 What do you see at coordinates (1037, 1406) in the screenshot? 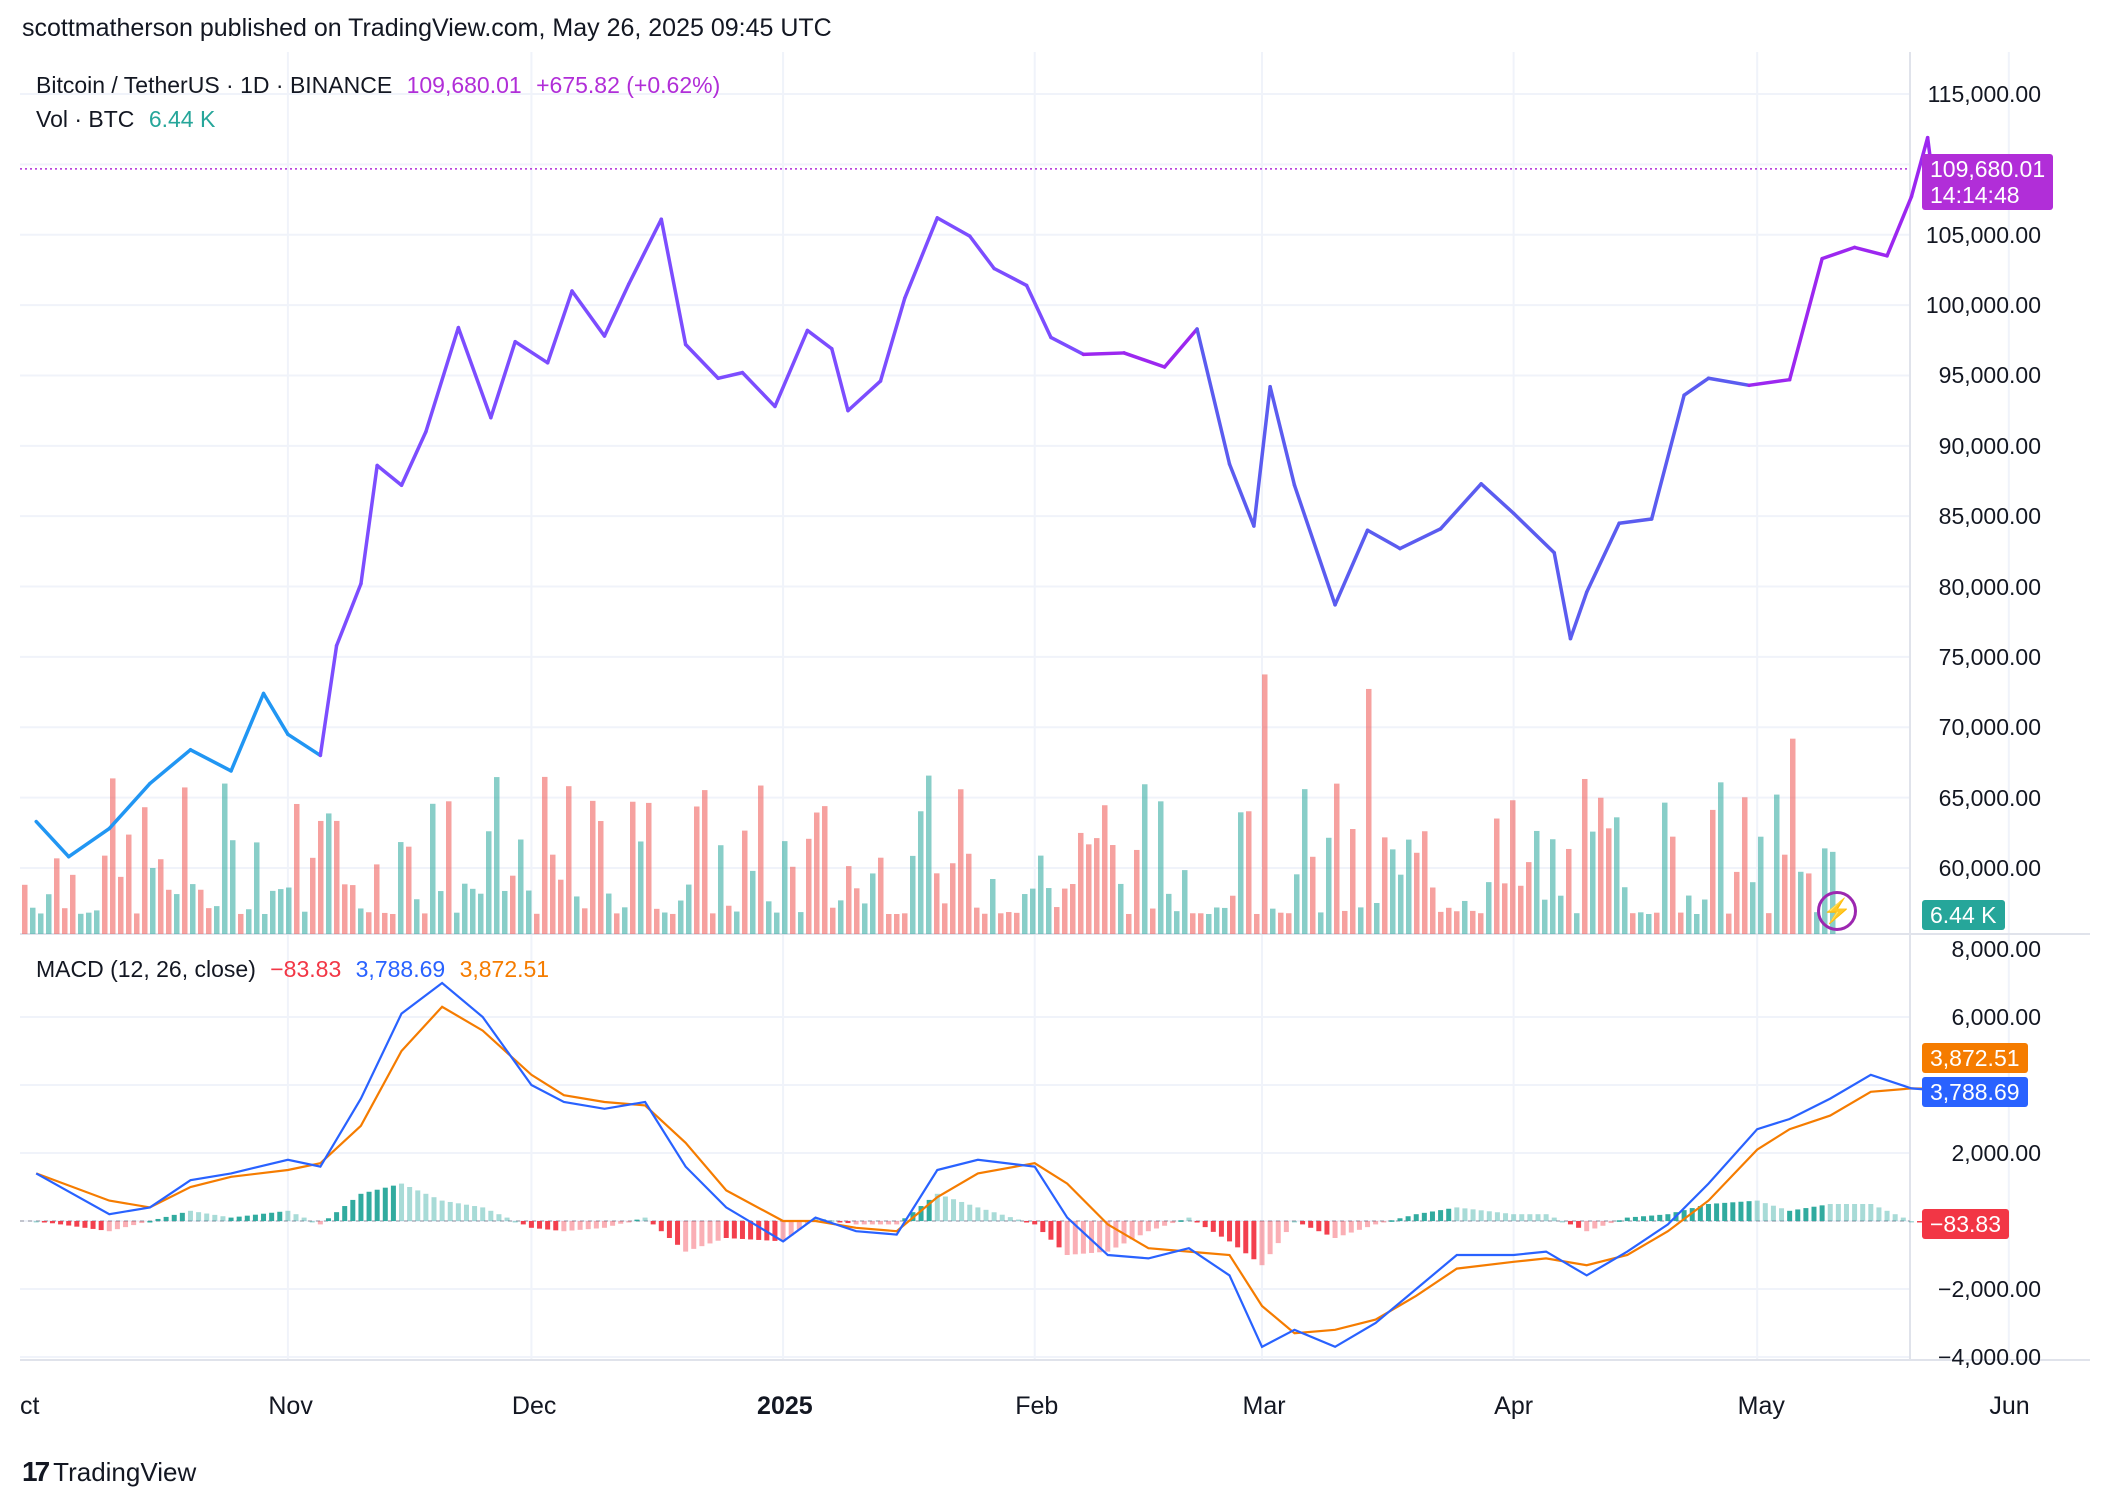
I see `time-tick-label: Feb` at bounding box center [1037, 1406].